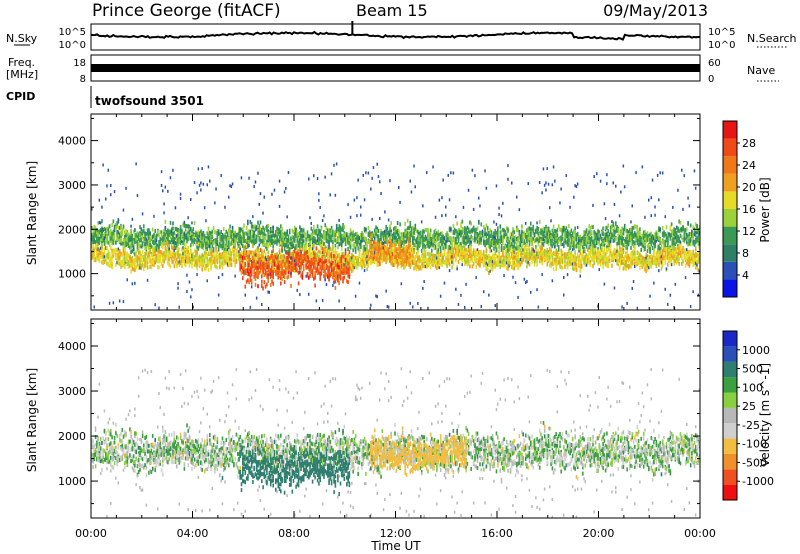 Image resolution: width=800 pixels, height=554 pixels. I want to click on nsearch-tick-top: 10^5, so click(721, 32).